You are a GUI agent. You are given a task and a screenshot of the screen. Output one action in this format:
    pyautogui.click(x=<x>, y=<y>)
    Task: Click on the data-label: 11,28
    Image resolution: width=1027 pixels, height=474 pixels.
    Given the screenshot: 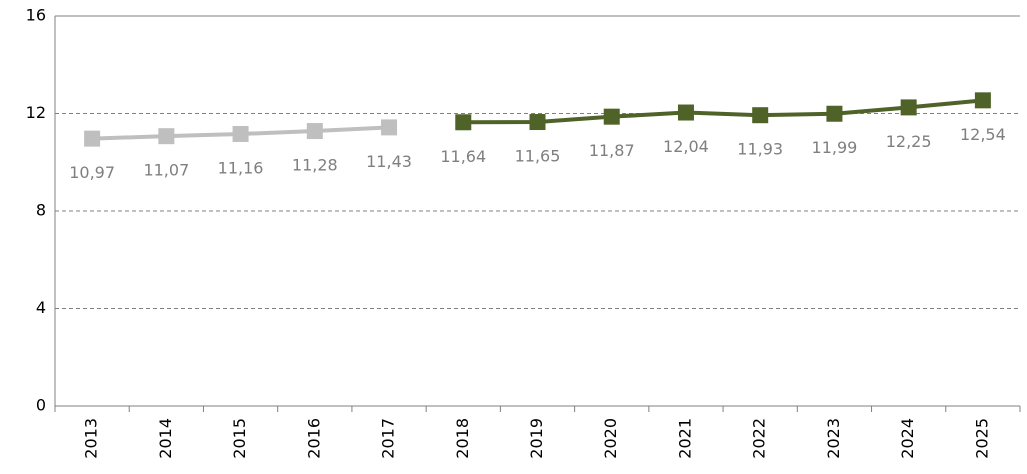 What is the action you would take?
    pyautogui.click(x=315, y=165)
    